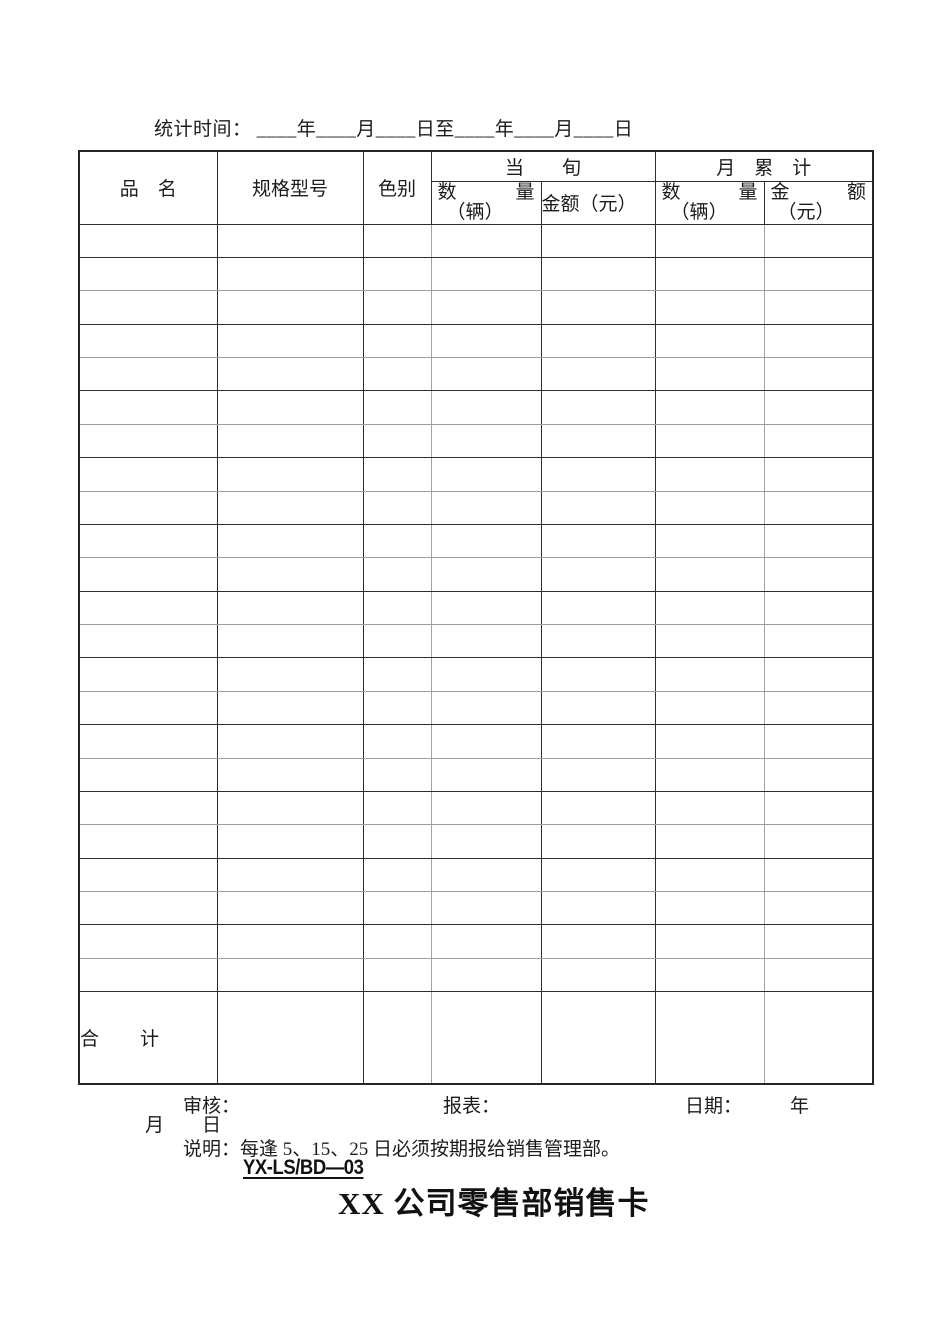 This screenshot has height=1344, width=950. Describe the element at coordinates (857, 192) in the screenshot. I see `amount-char-second: 额` at that location.